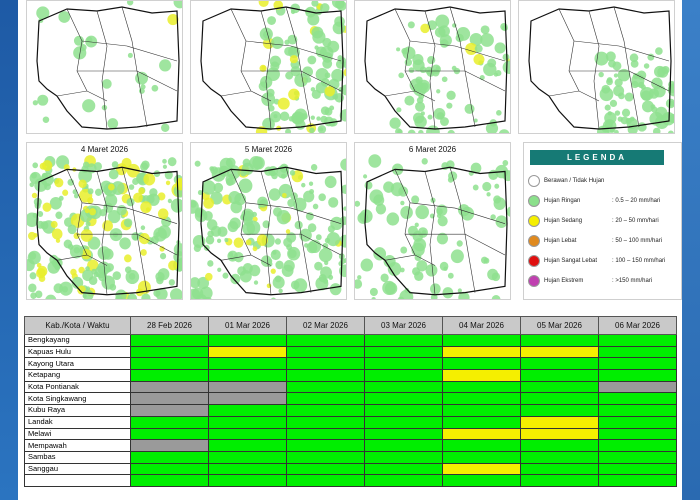 The width and height of the screenshot is (700, 500). Describe the element at coordinates (597, 157) in the screenshot. I see `legend-title: LEGENDA` at that location.